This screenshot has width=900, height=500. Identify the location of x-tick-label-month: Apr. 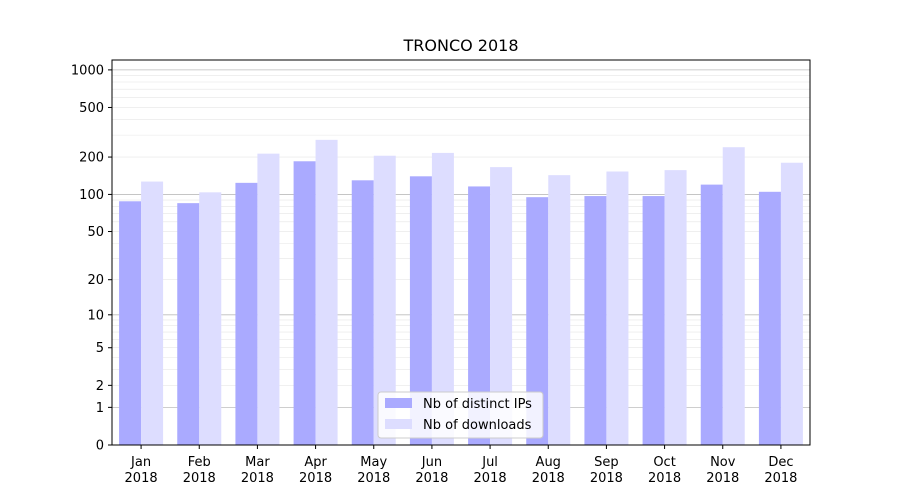
(315, 462).